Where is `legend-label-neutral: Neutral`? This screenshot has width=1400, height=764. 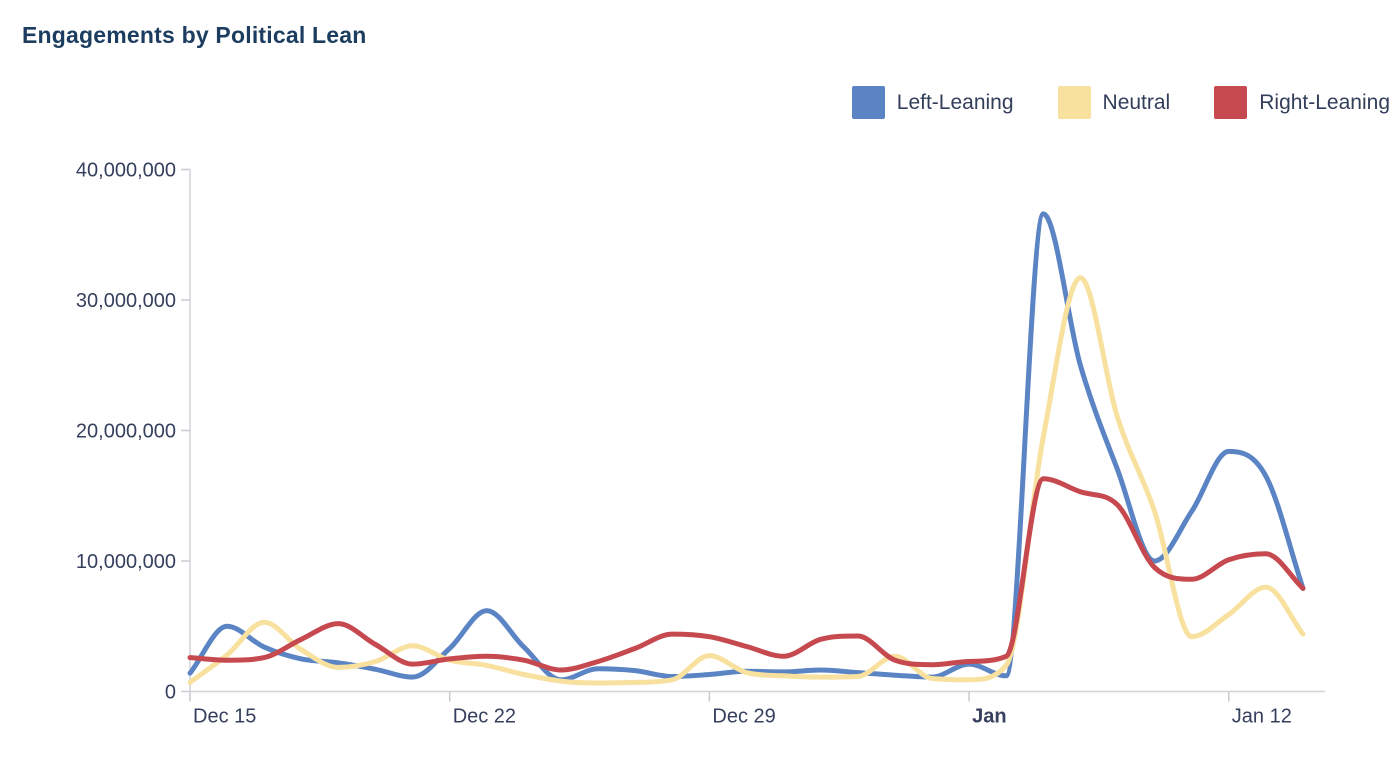
legend-label-neutral: Neutral is located at coordinates (1136, 102).